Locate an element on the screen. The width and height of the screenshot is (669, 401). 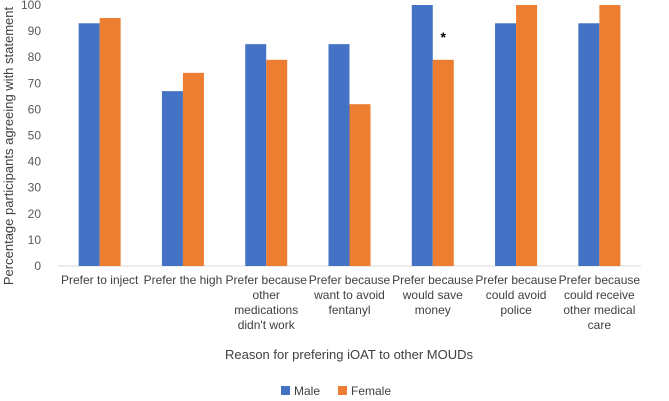
x-category-label: Prefer because want to avoid fentanyl is located at coordinates (350, 295).